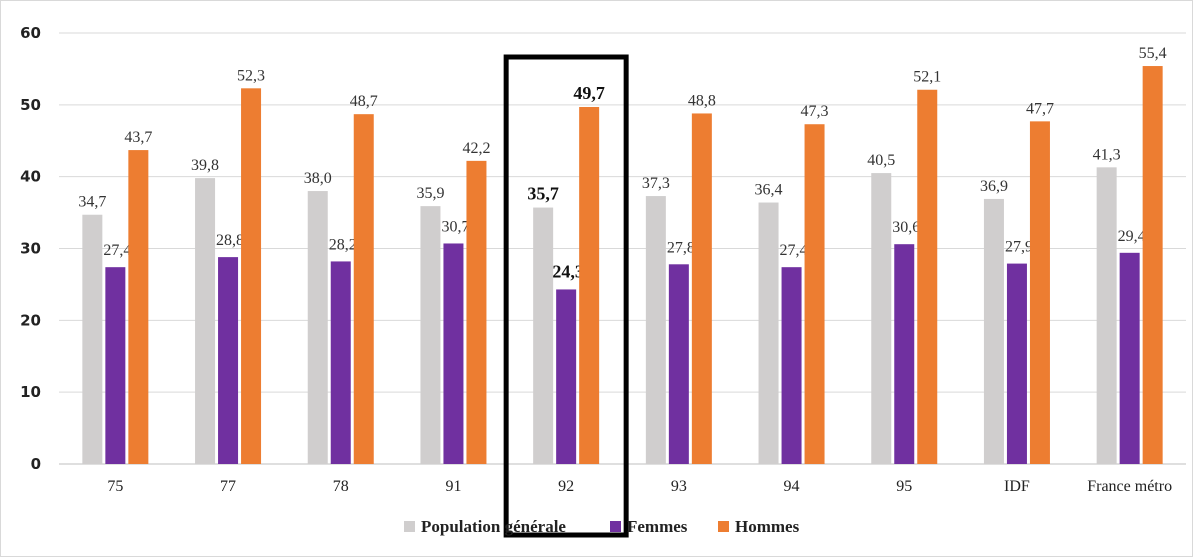  I want to click on data-label: 52,1, so click(927, 77).